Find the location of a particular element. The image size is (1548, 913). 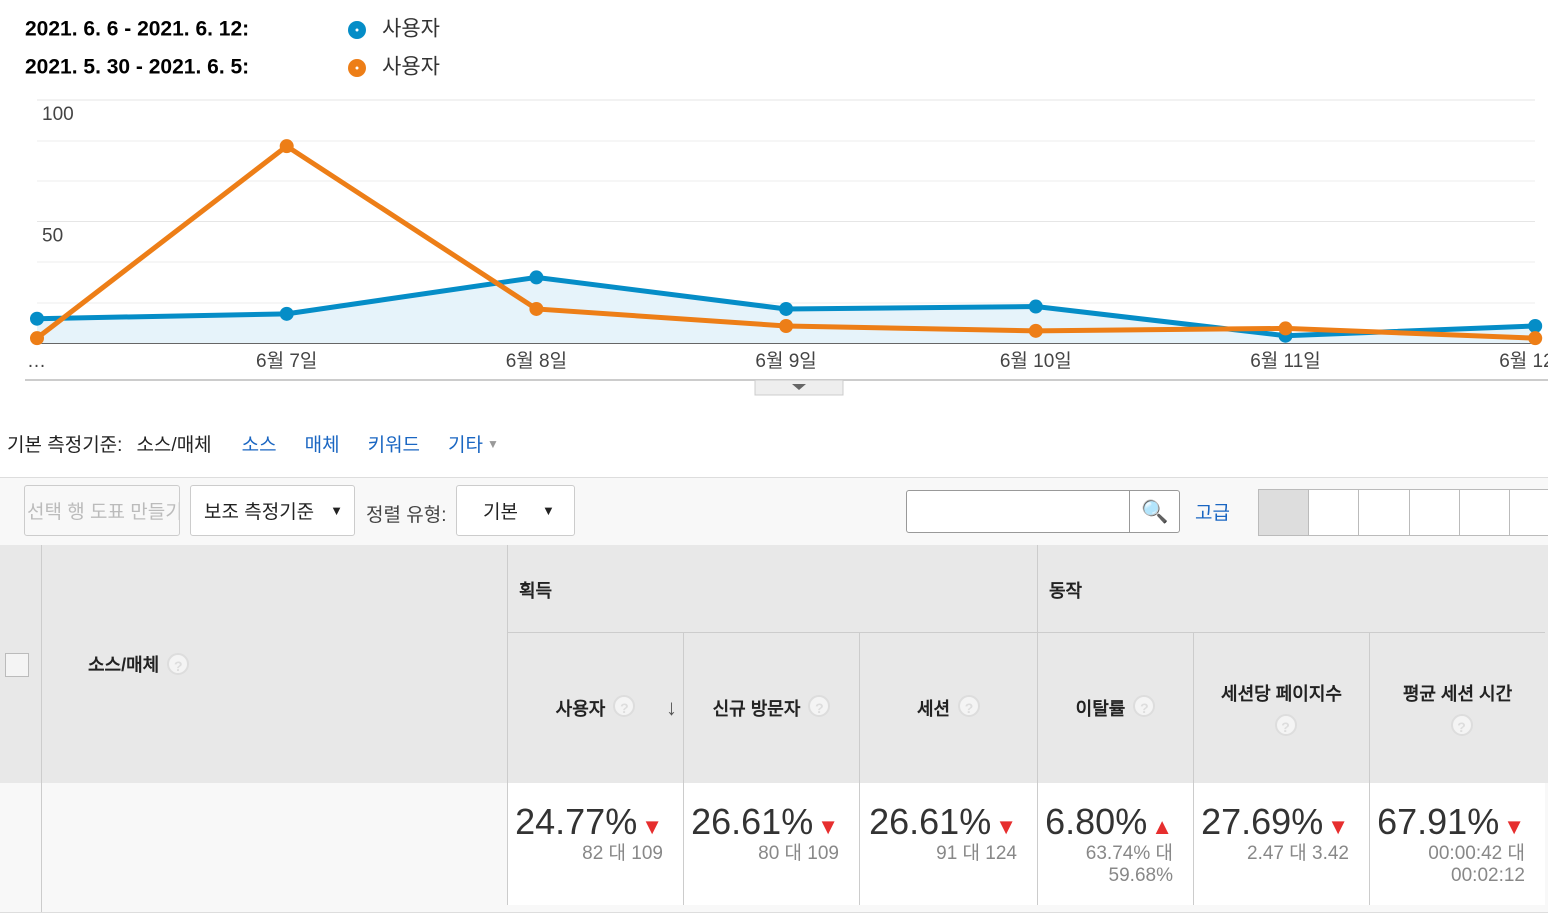

dimension-option: 키워드 is located at coordinates (394, 445).